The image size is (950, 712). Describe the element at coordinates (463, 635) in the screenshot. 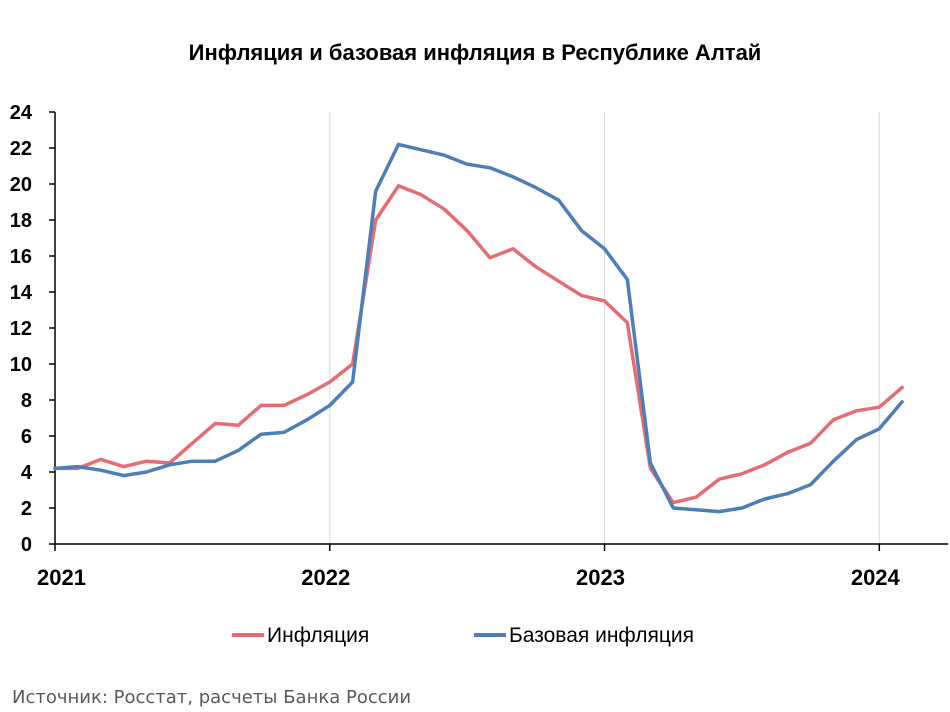

I see `legend: Инфляция Базовая инфляция` at that location.